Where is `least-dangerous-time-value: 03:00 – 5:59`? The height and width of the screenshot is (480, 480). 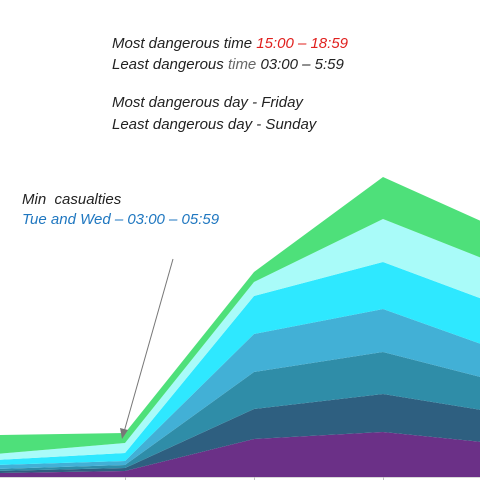 least-dangerous-time-value: 03:00 – 5:59 is located at coordinates (302, 64).